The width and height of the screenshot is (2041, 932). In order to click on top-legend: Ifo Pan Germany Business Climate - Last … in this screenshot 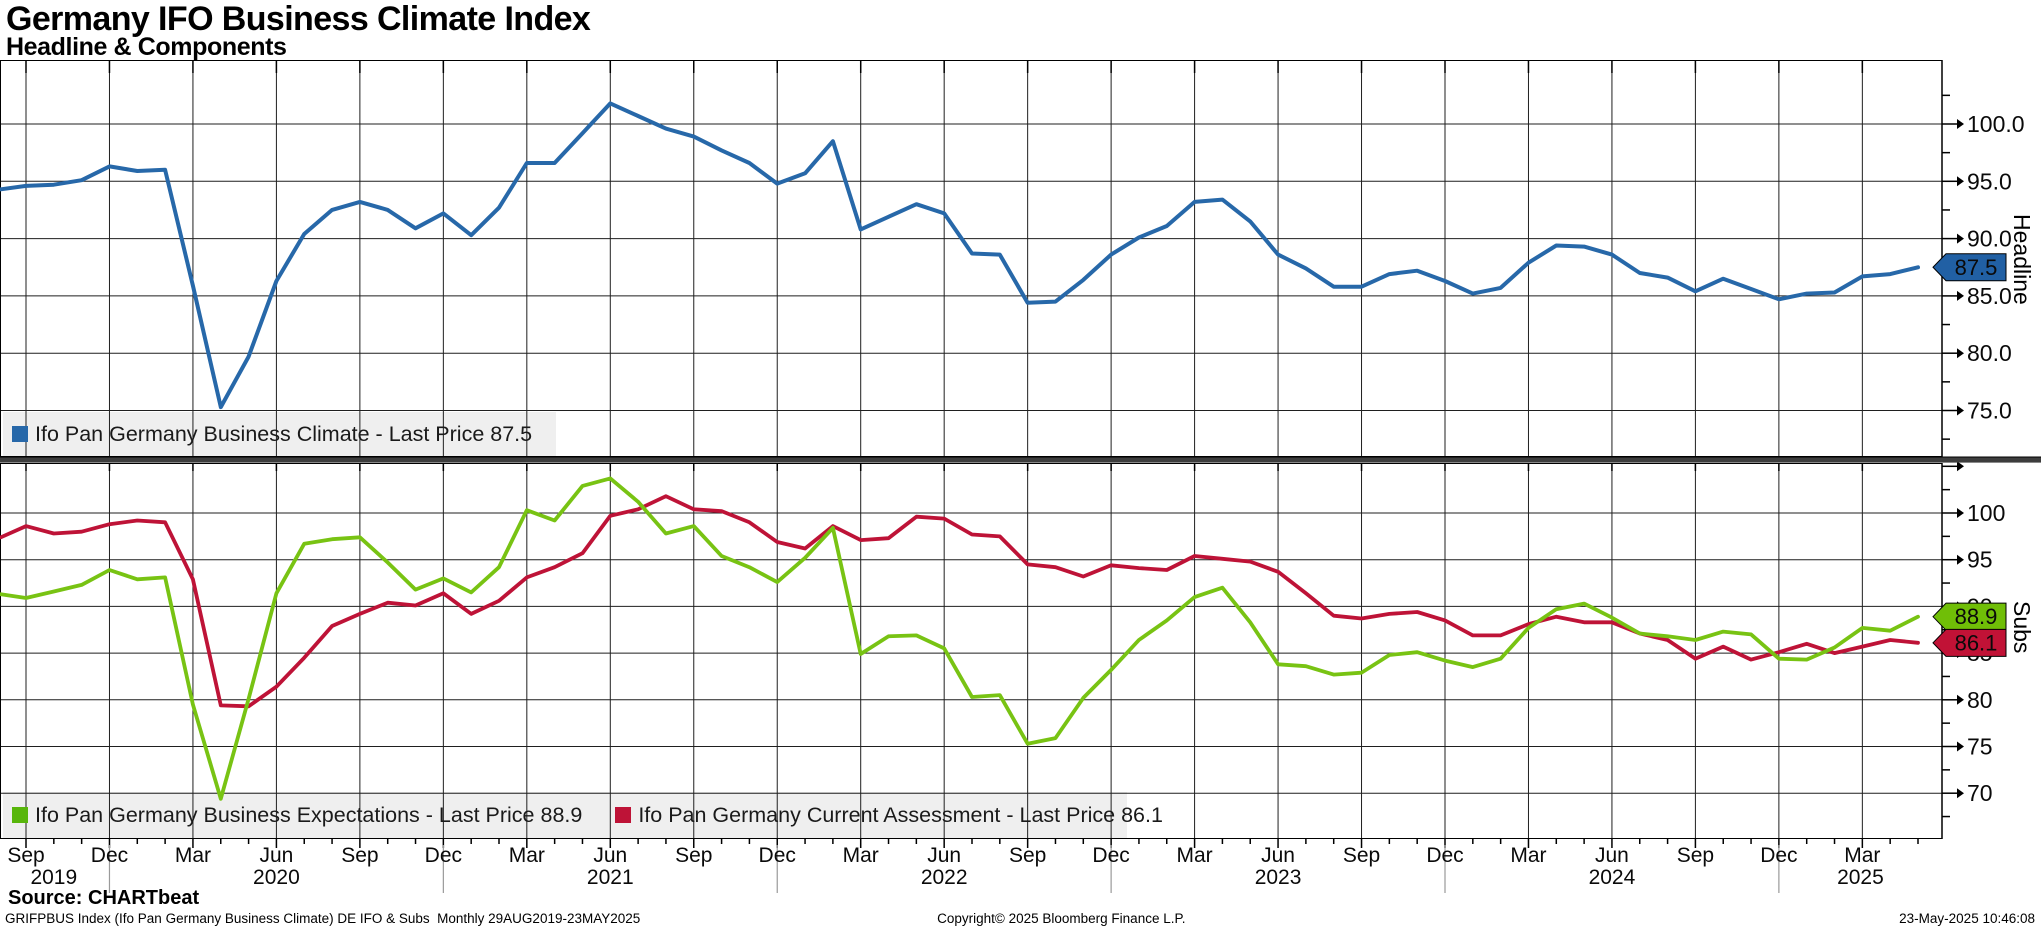, I will do `click(279, 434)`.